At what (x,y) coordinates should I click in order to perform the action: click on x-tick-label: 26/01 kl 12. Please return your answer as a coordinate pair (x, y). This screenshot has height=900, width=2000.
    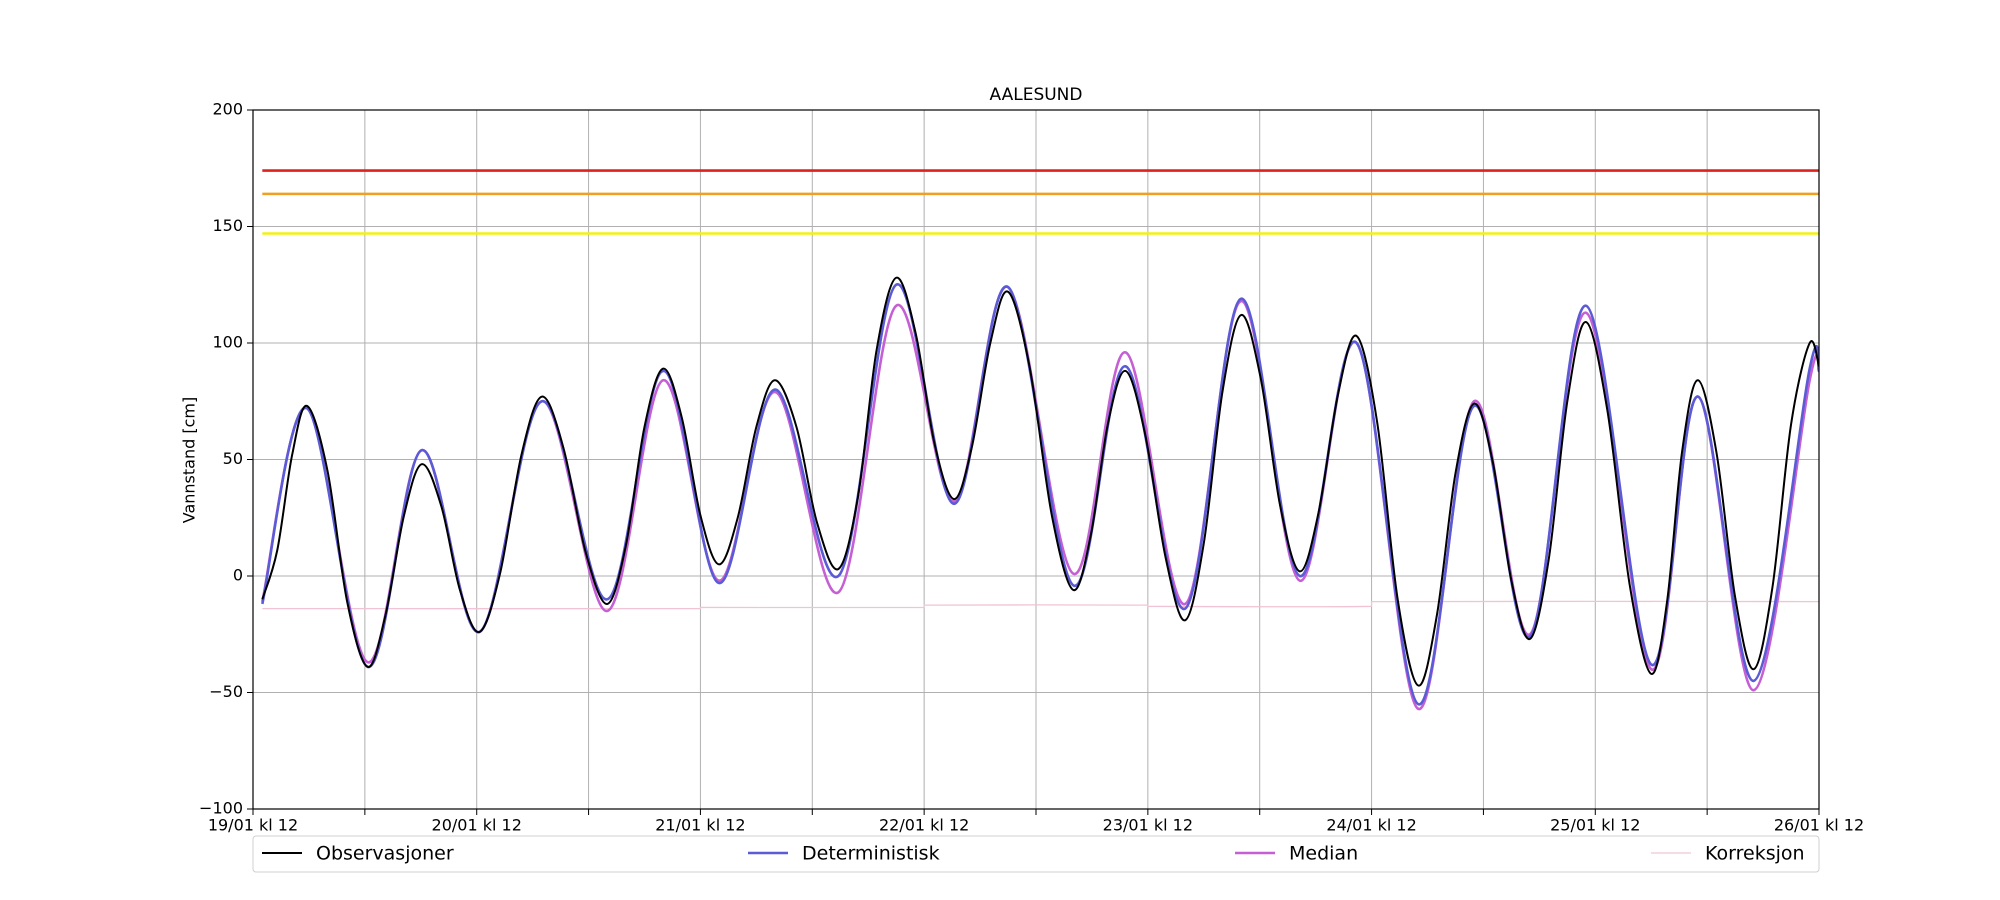
    Looking at the image, I should click on (1819, 825).